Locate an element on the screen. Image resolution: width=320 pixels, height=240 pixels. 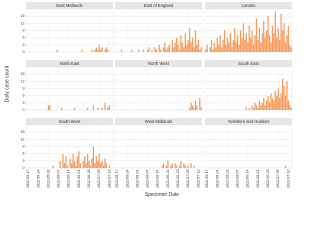
y-tick-label: 6 is located at coordinates (24, 154).